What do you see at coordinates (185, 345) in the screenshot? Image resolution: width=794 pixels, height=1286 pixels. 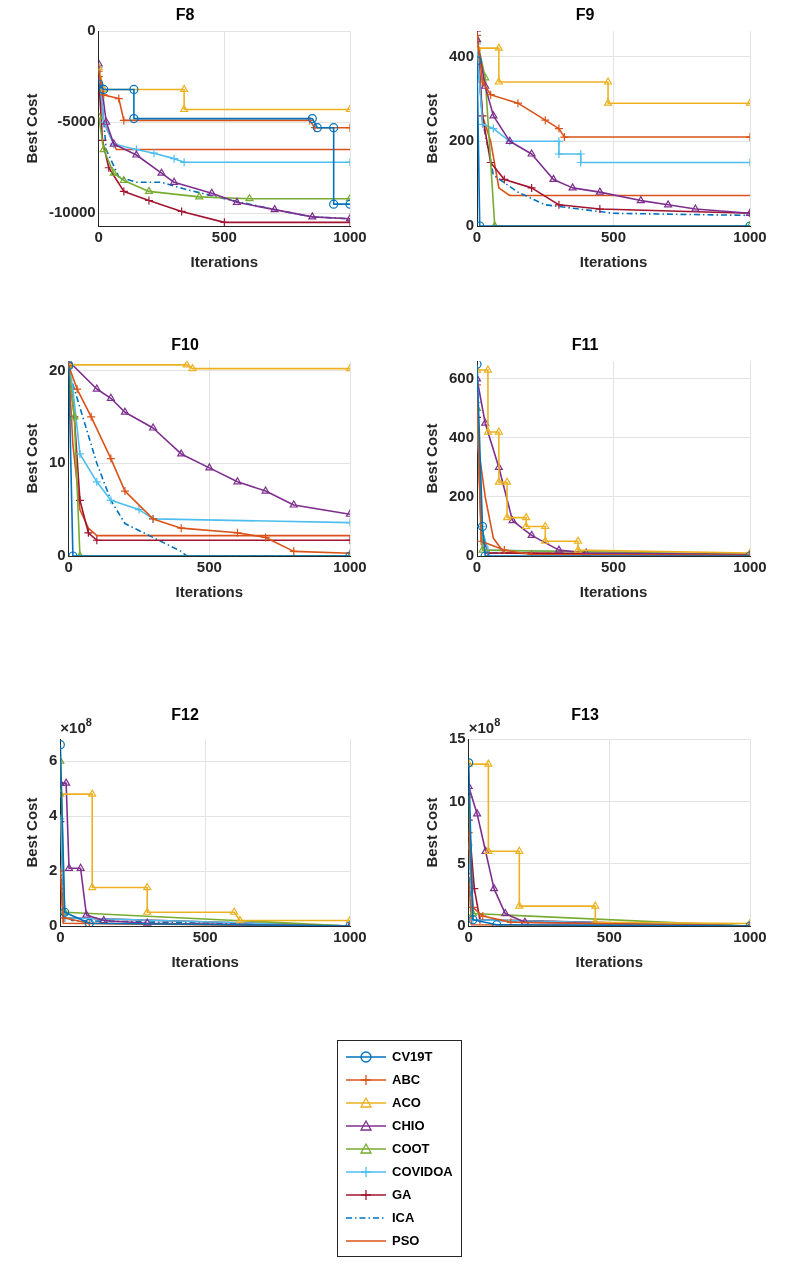 I see `chart-title: F10` at bounding box center [185, 345].